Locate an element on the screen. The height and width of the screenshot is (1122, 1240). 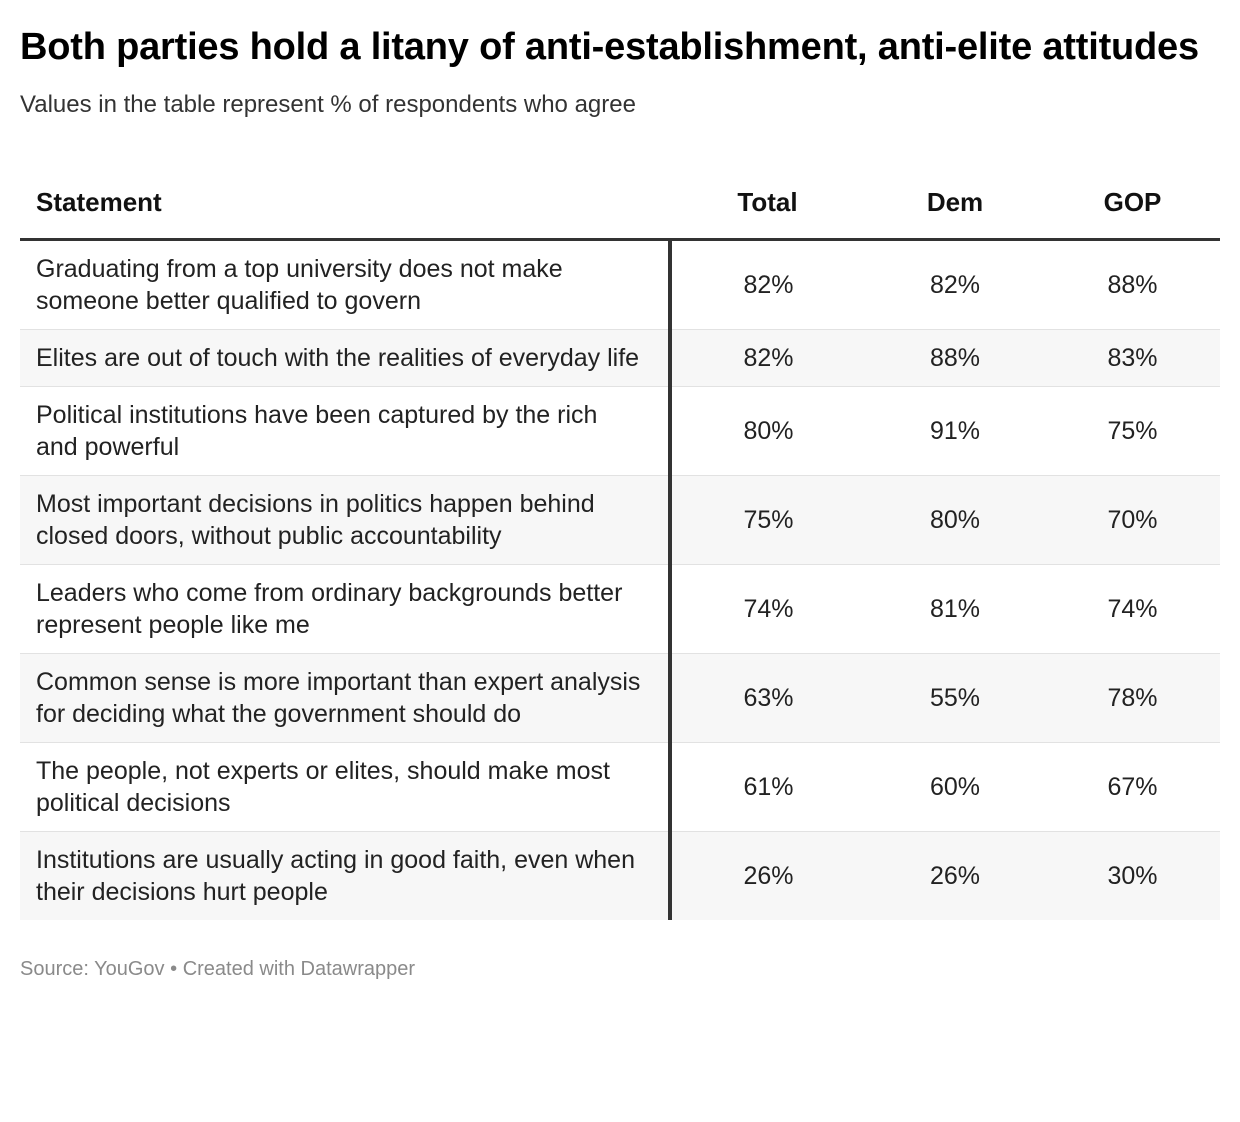
total-value-cell: 26% is located at coordinates (767, 875).